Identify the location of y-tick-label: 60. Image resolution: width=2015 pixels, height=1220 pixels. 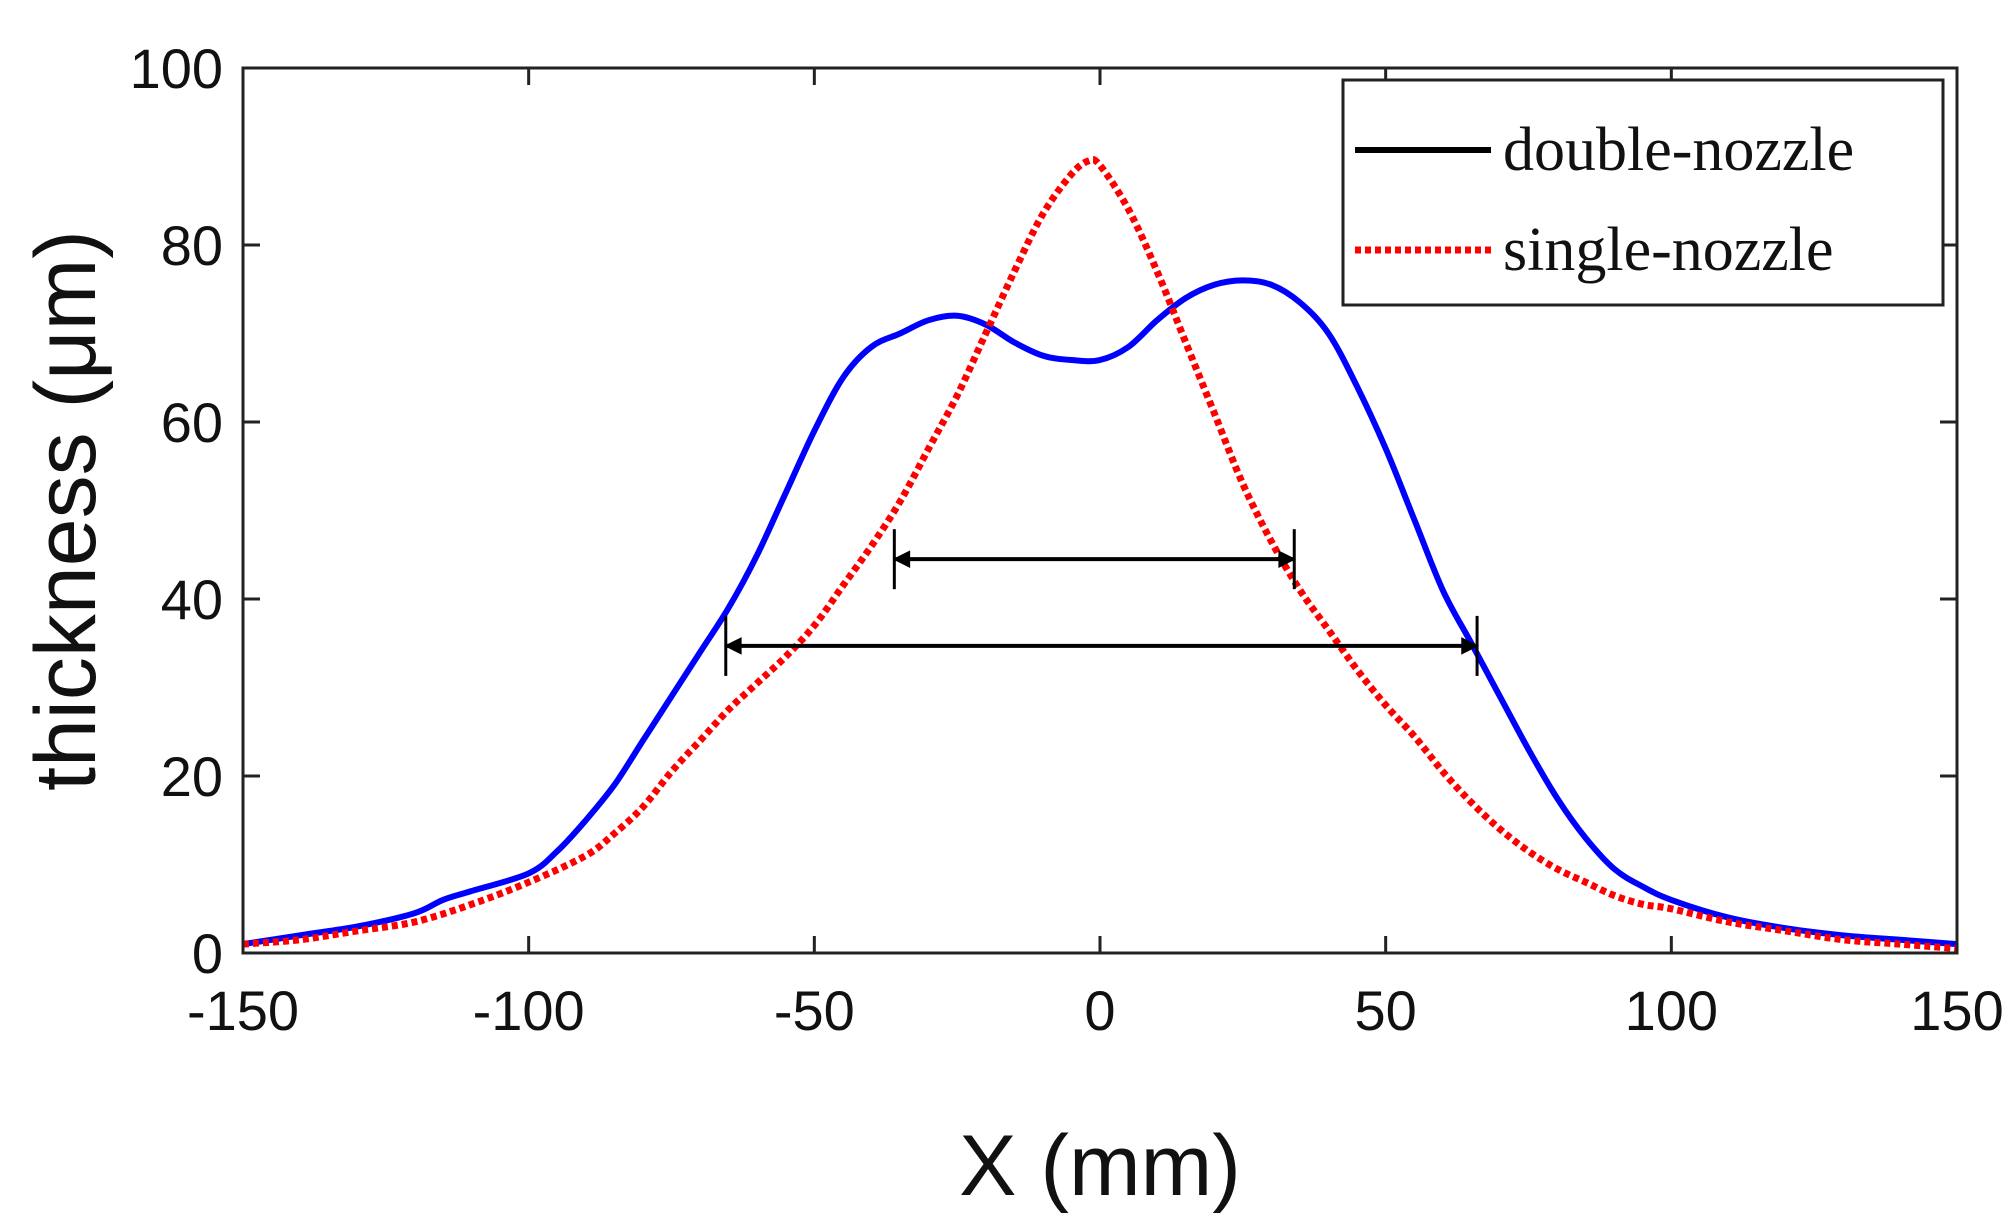
(192, 422).